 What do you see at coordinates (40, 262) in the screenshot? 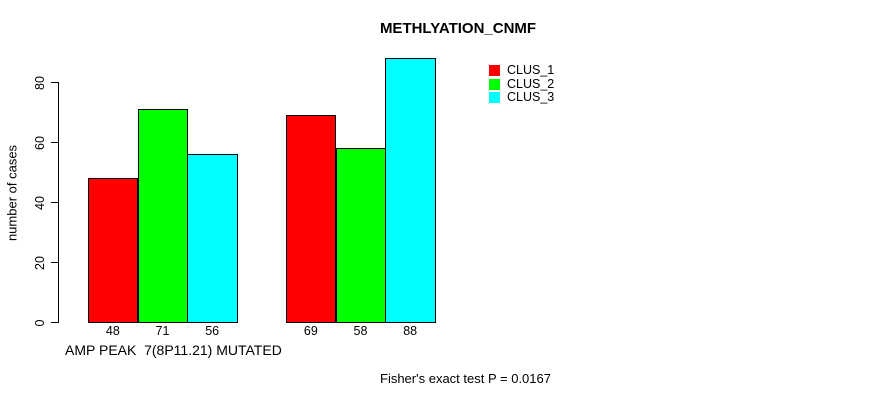
I see `y-tick-label: 20` at bounding box center [40, 262].